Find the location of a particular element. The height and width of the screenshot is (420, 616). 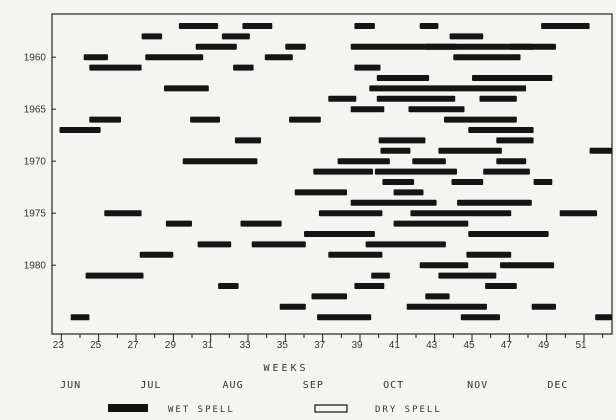

x-tick-label: 45 is located at coordinates (469, 345).